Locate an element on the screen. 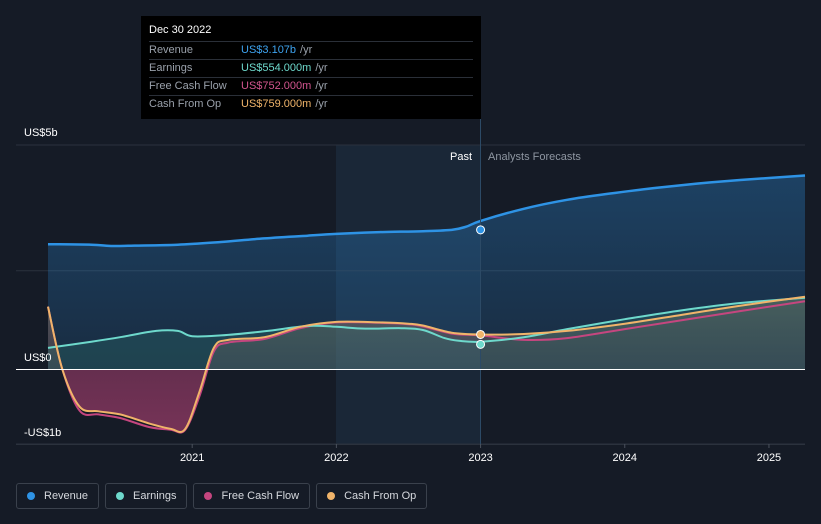 The height and width of the screenshot is (524, 821). revenue-dot-icon is located at coordinates (31, 496).